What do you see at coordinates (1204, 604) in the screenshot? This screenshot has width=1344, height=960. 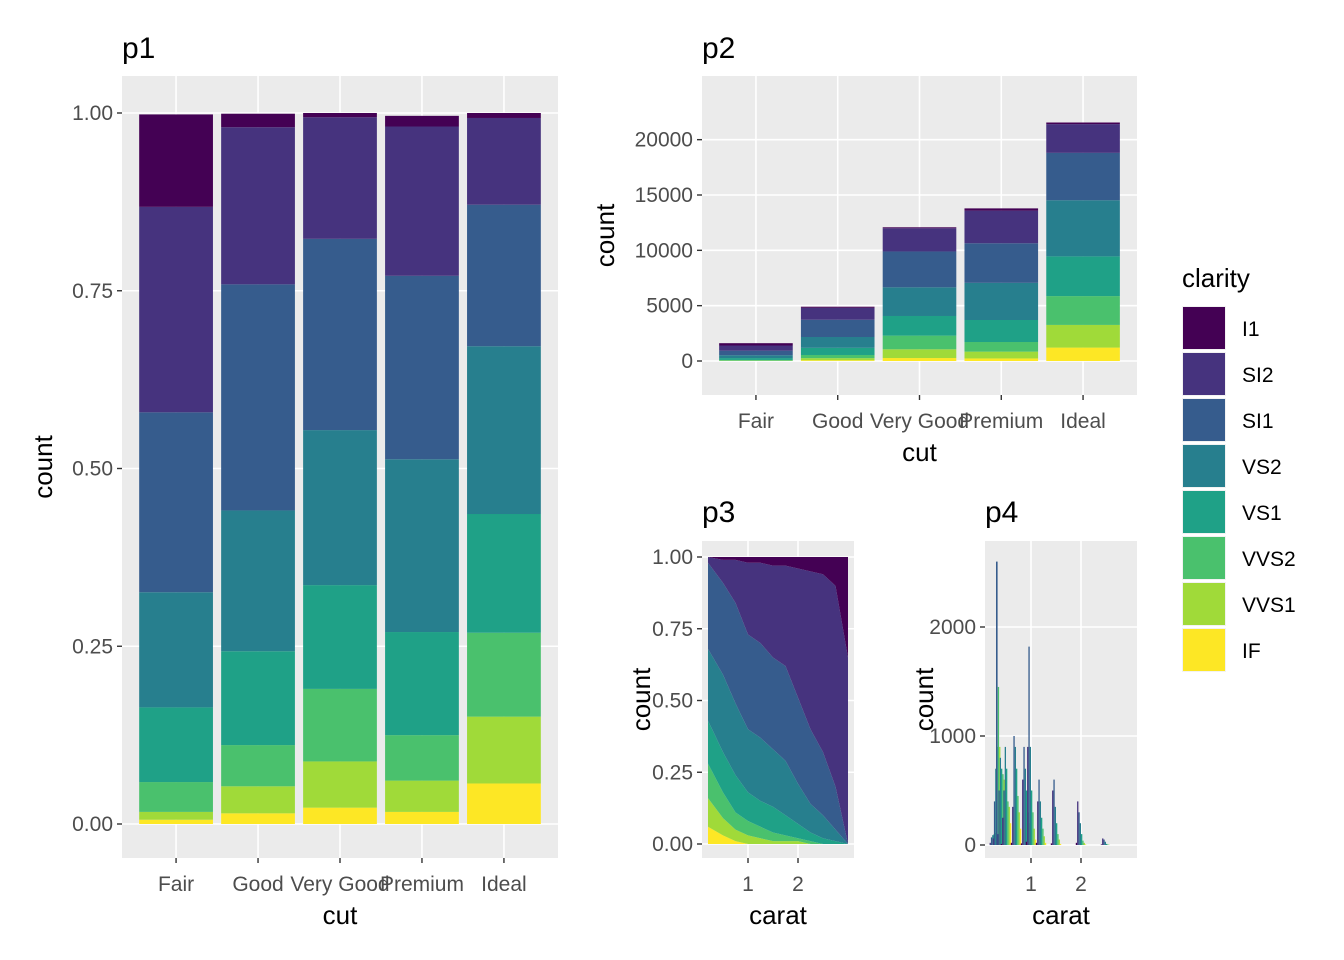 I see `legend-key-vvs1` at bounding box center [1204, 604].